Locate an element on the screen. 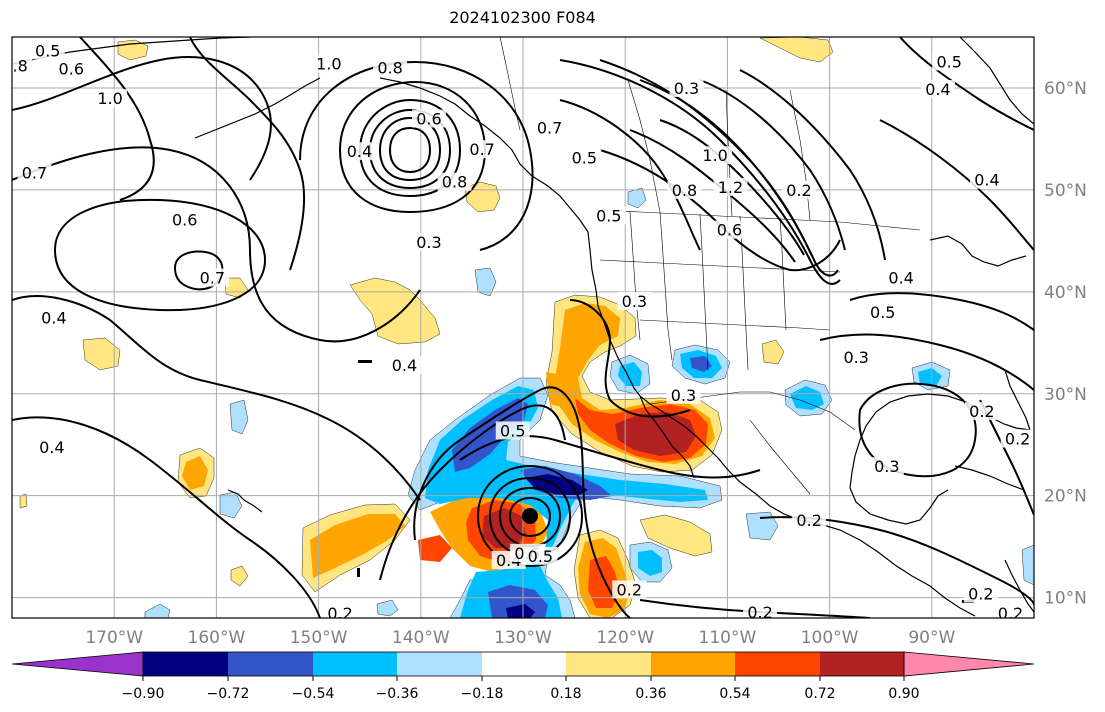 This screenshot has height=712, width=1105. coast-baja is located at coordinates (667, 437).